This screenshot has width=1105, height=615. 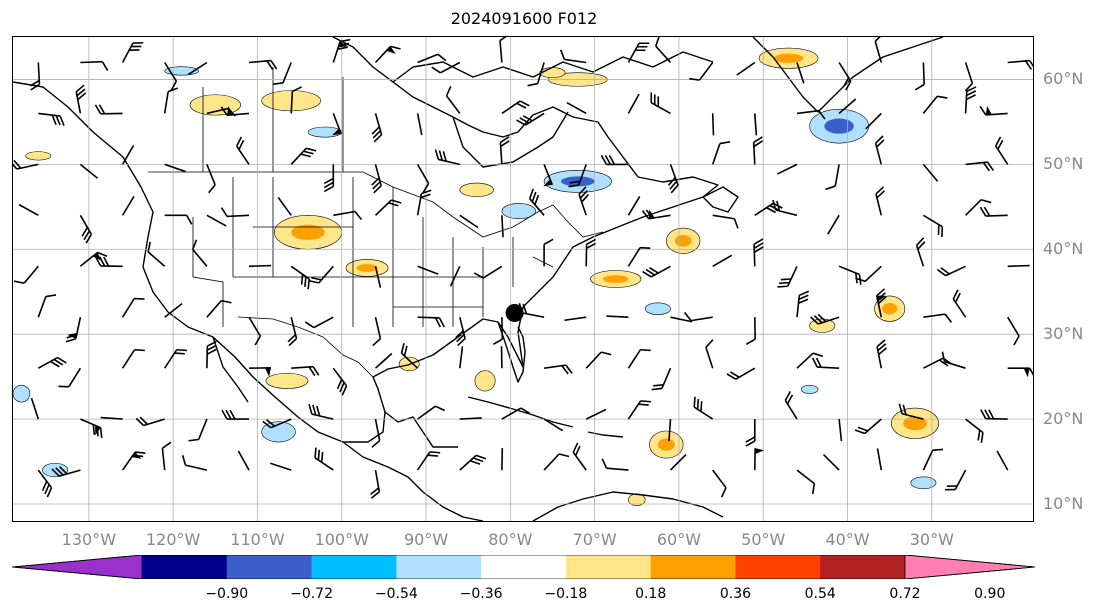 I want to click on longitude-label: 50°W, so click(x=763, y=539).